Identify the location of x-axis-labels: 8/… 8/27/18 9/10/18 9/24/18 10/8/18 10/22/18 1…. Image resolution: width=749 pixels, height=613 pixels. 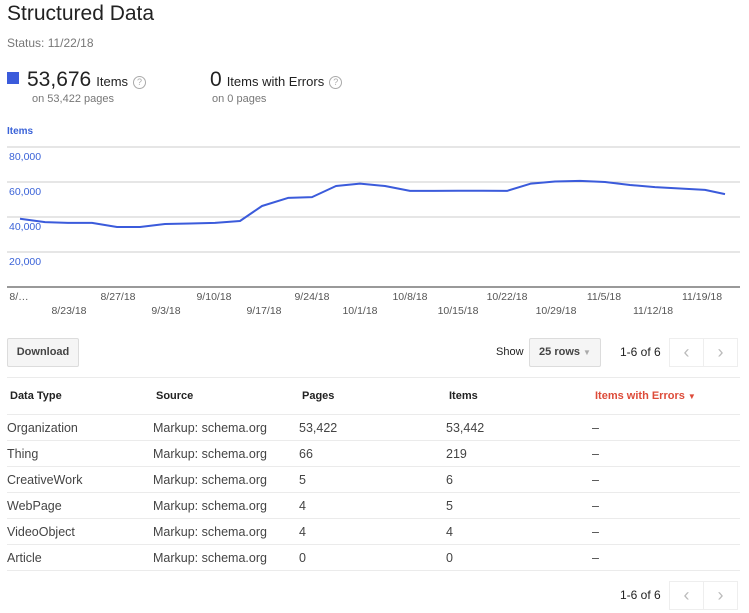
(365, 304).